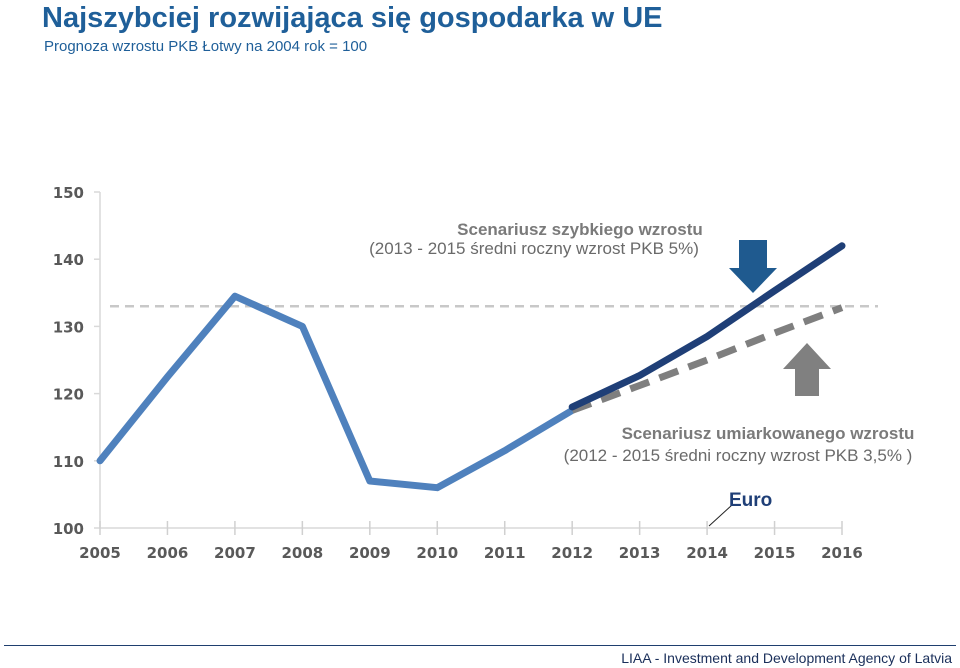 Image resolution: width=960 pixels, height=668 pixels. I want to click on x-tick-label: 2006, so click(168, 553).